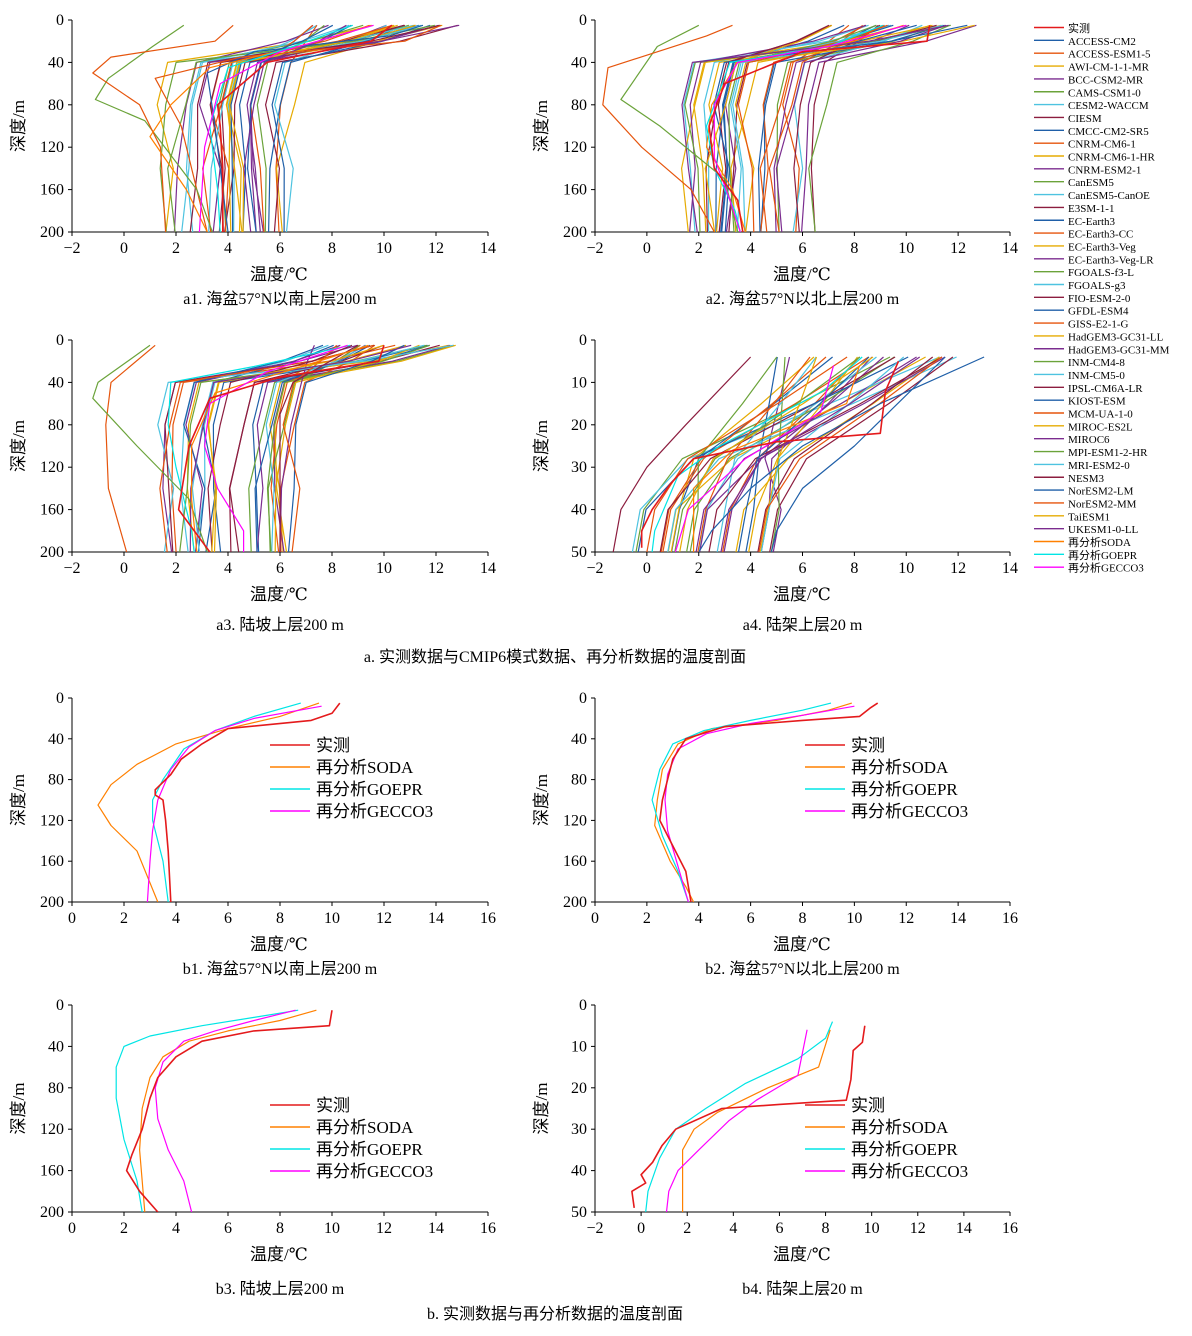  What do you see at coordinates (868, 1105) in the screenshot?
I see `legend-label: 实测` at bounding box center [868, 1105].